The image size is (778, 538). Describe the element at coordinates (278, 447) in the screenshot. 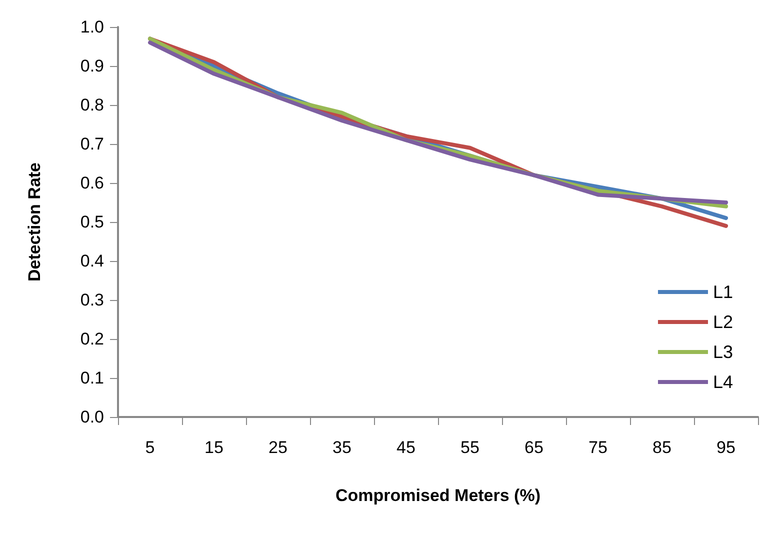

I see `x-tick-label: 25` at that location.